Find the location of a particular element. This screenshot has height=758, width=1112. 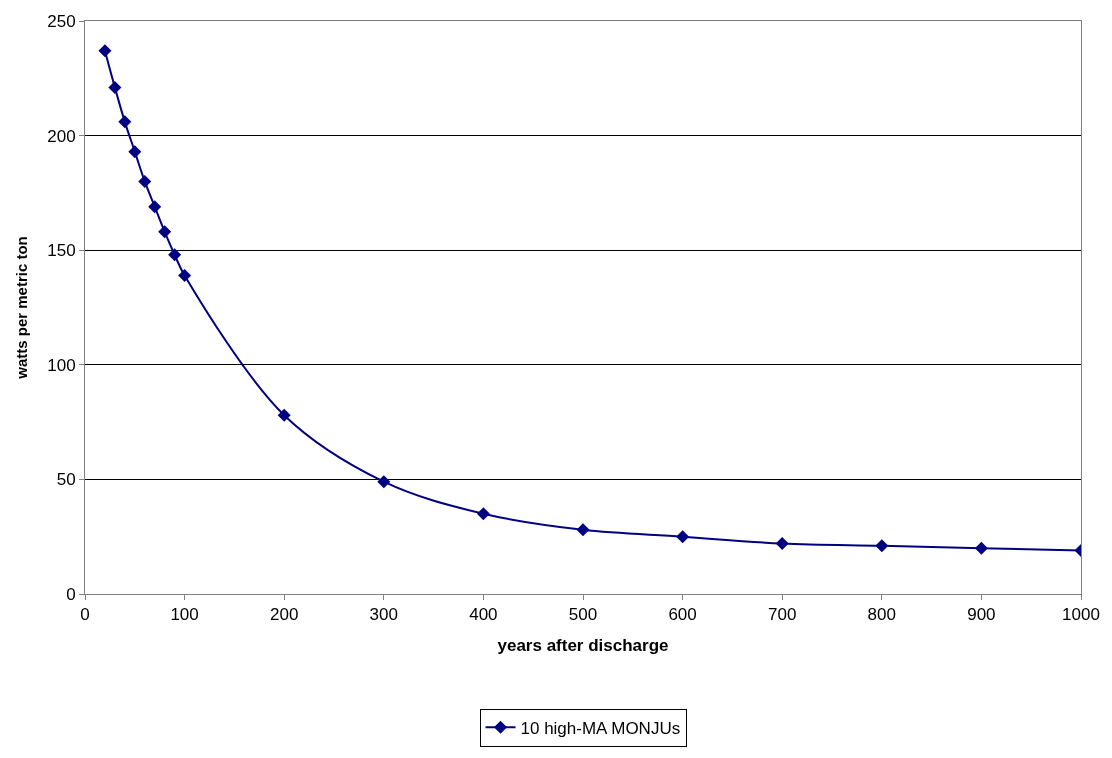

x-tick-label: 900 is located at coordinates (981, 615).